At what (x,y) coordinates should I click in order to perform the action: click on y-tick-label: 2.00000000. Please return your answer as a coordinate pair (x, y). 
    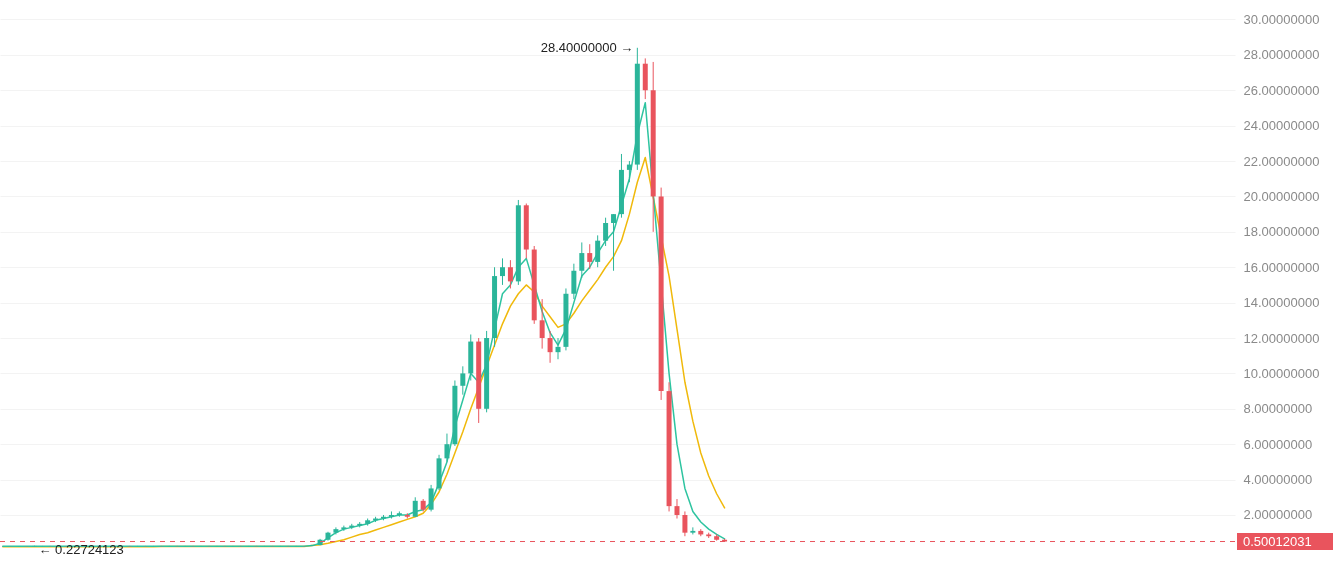
    Looking at the image, I should click on (1278, 515).